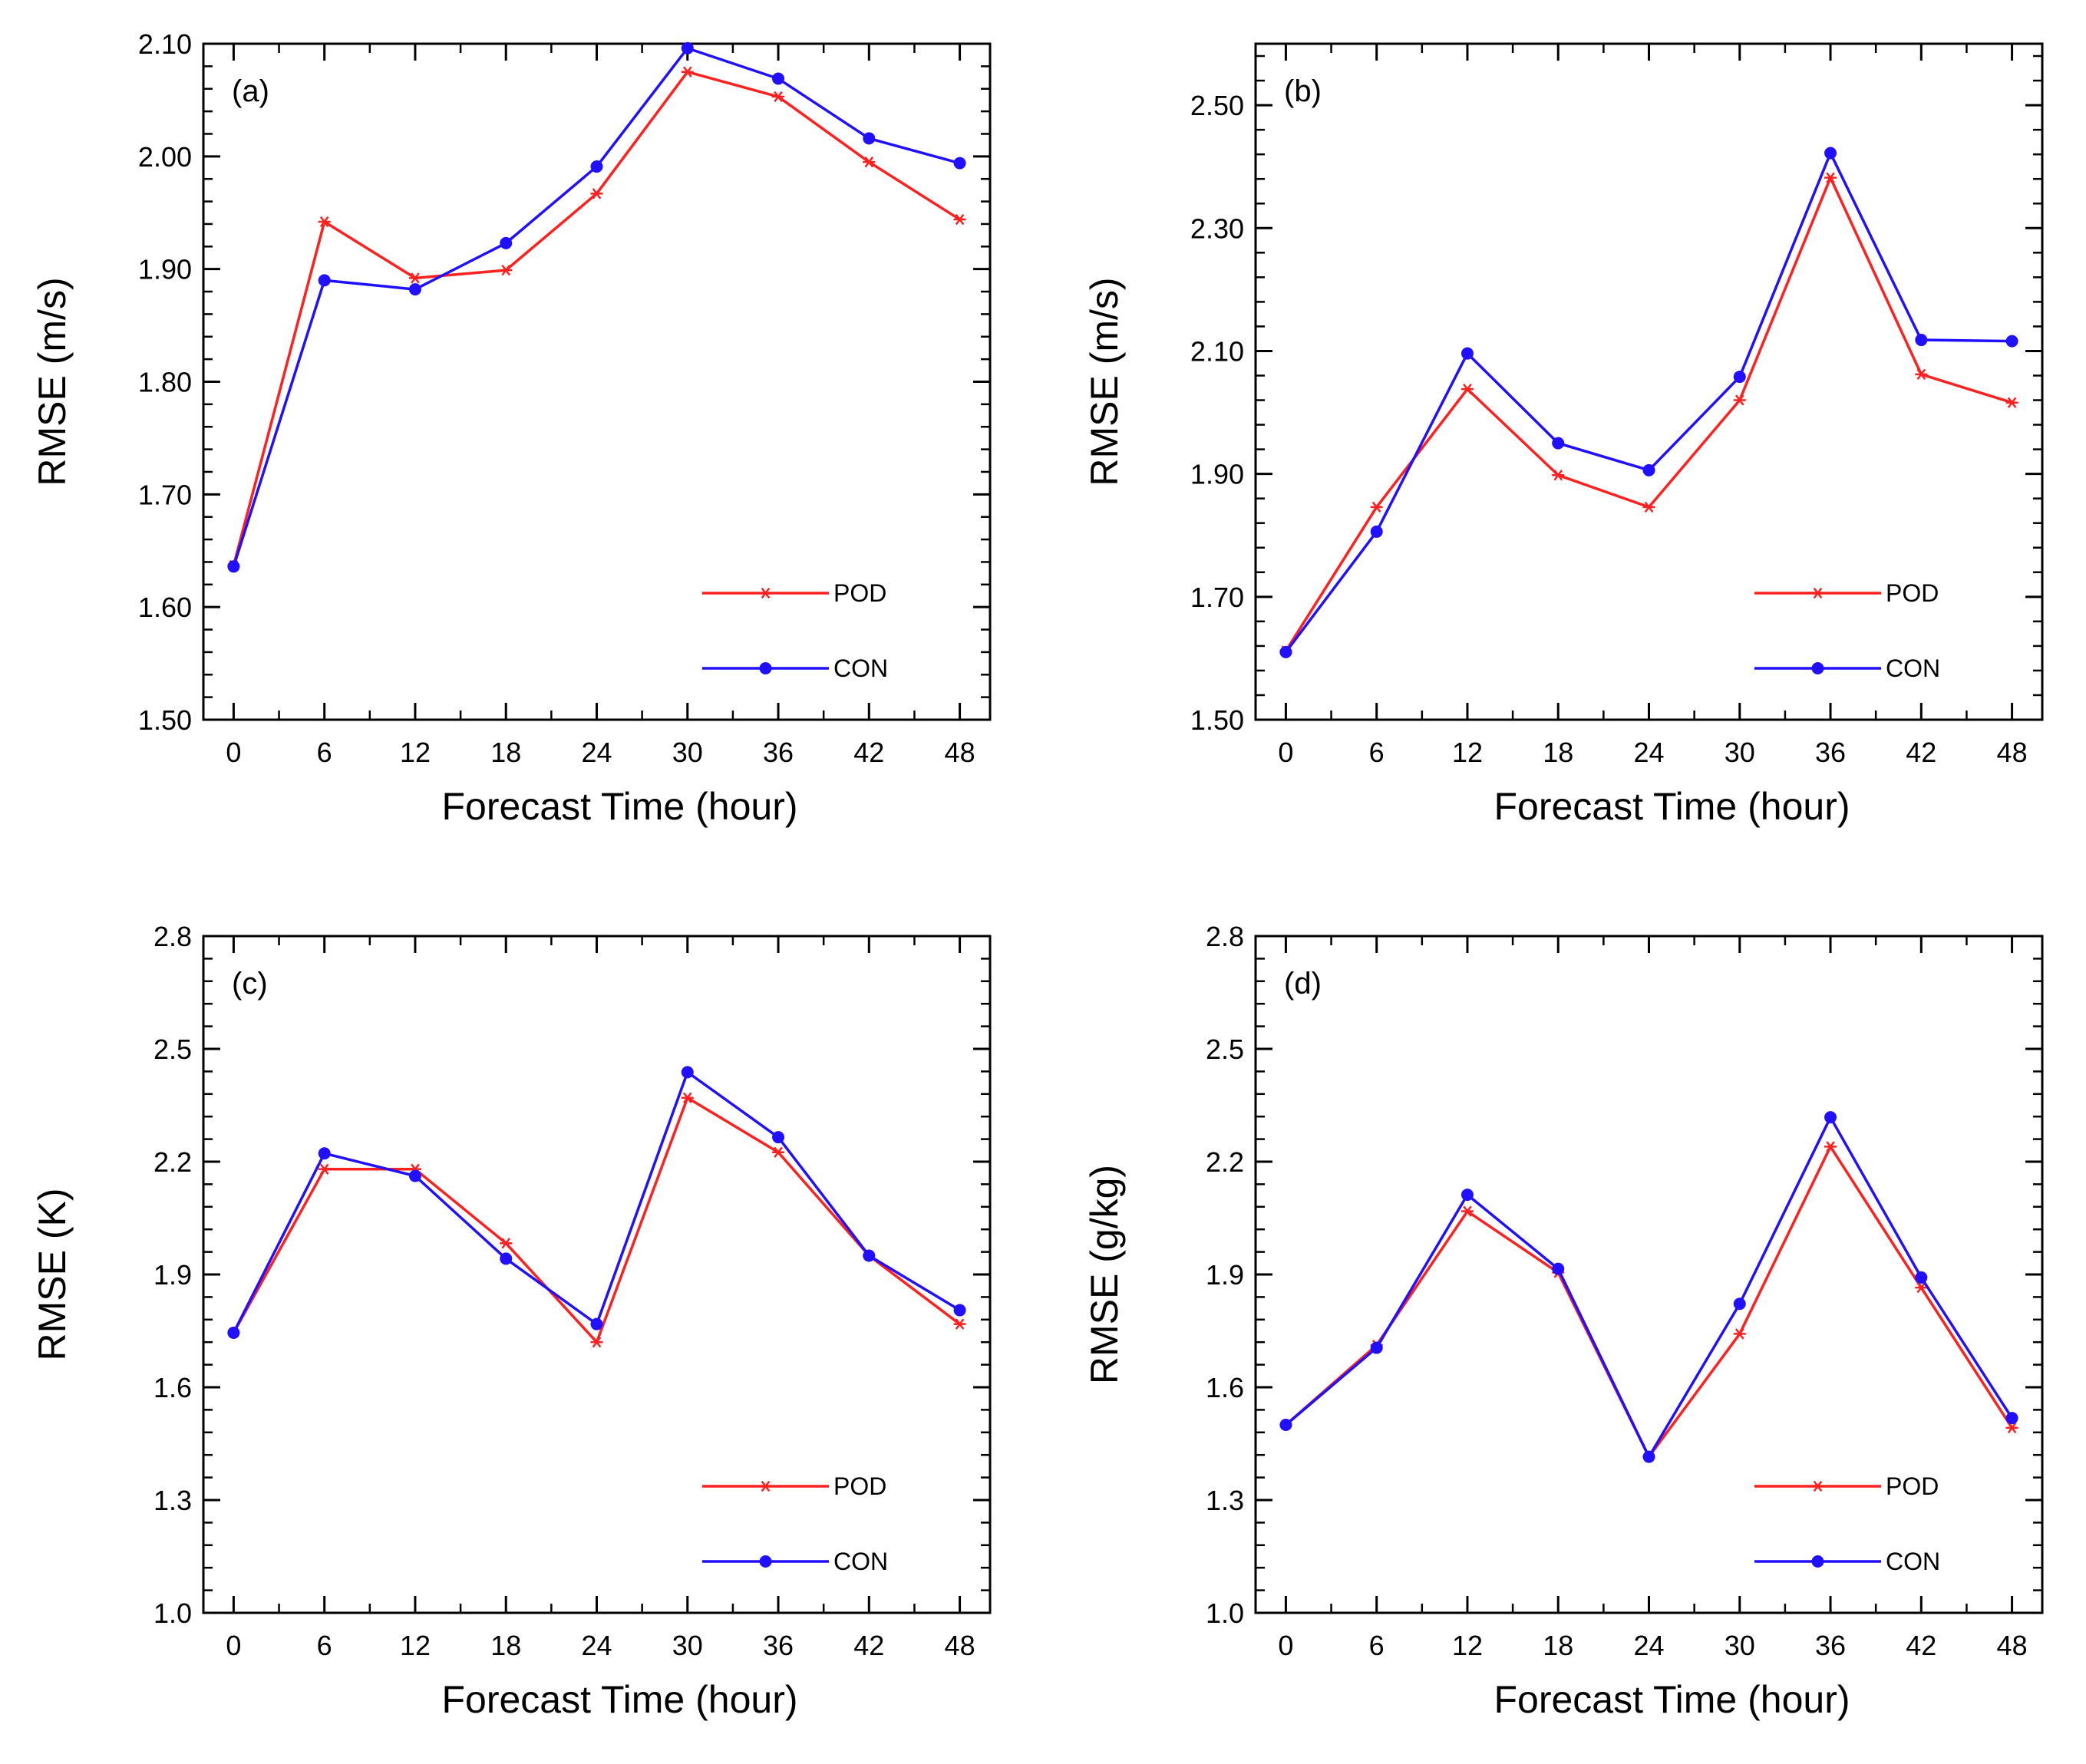 Image resolution: width=2086 pixels, height=1764 pixels. I want to click on y-tick-label: 1.90, so click(165, 270).